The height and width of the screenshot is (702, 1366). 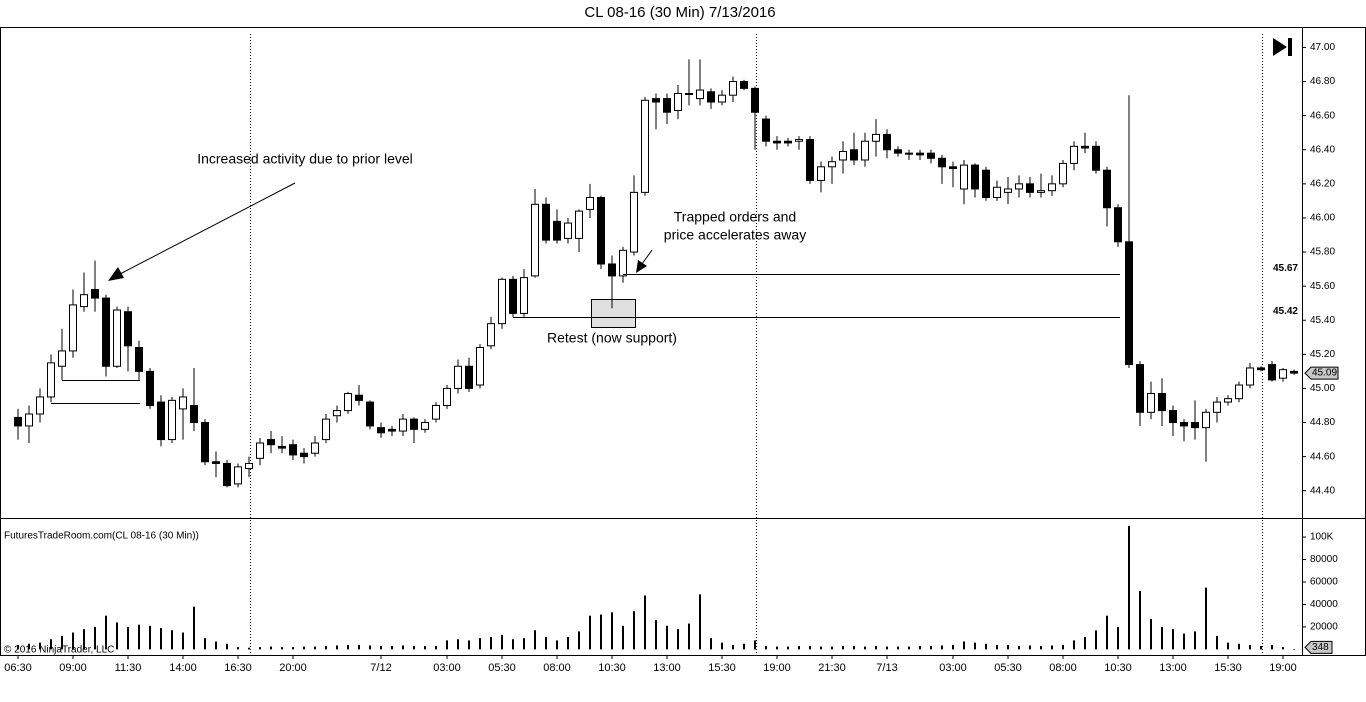 What do you see at coordinates (557, 668) in the screenshot?
I see `x-tick-label: 08:00` at bounding box center [557, 668].